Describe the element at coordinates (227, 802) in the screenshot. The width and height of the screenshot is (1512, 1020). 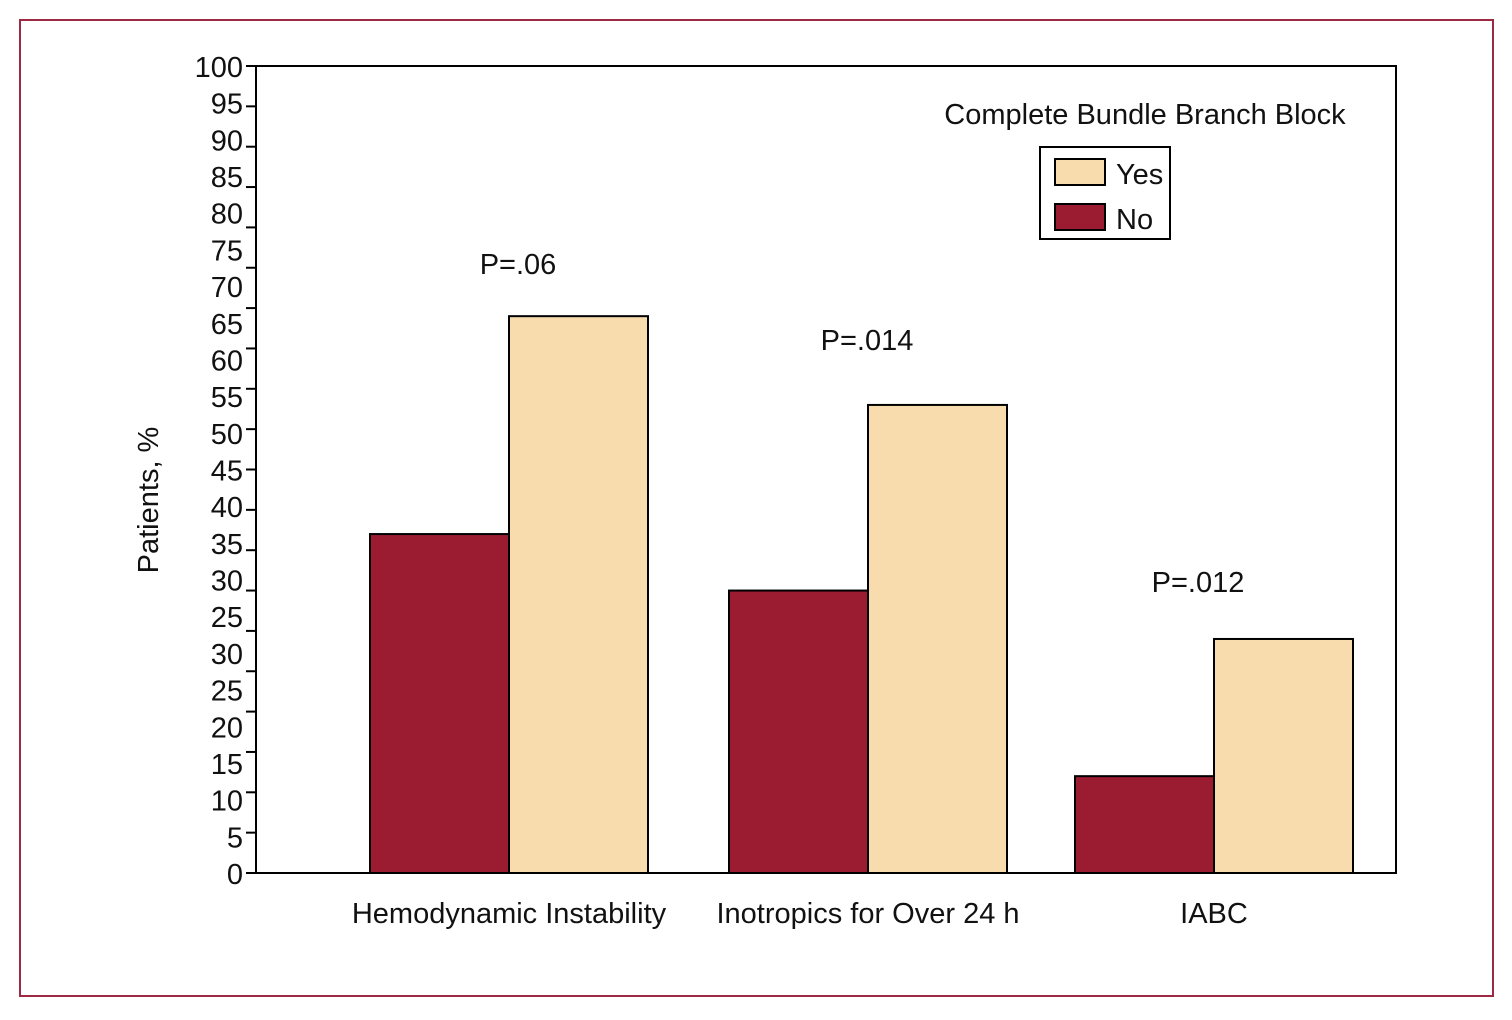
I see `y-tick-label: 10` at that location.